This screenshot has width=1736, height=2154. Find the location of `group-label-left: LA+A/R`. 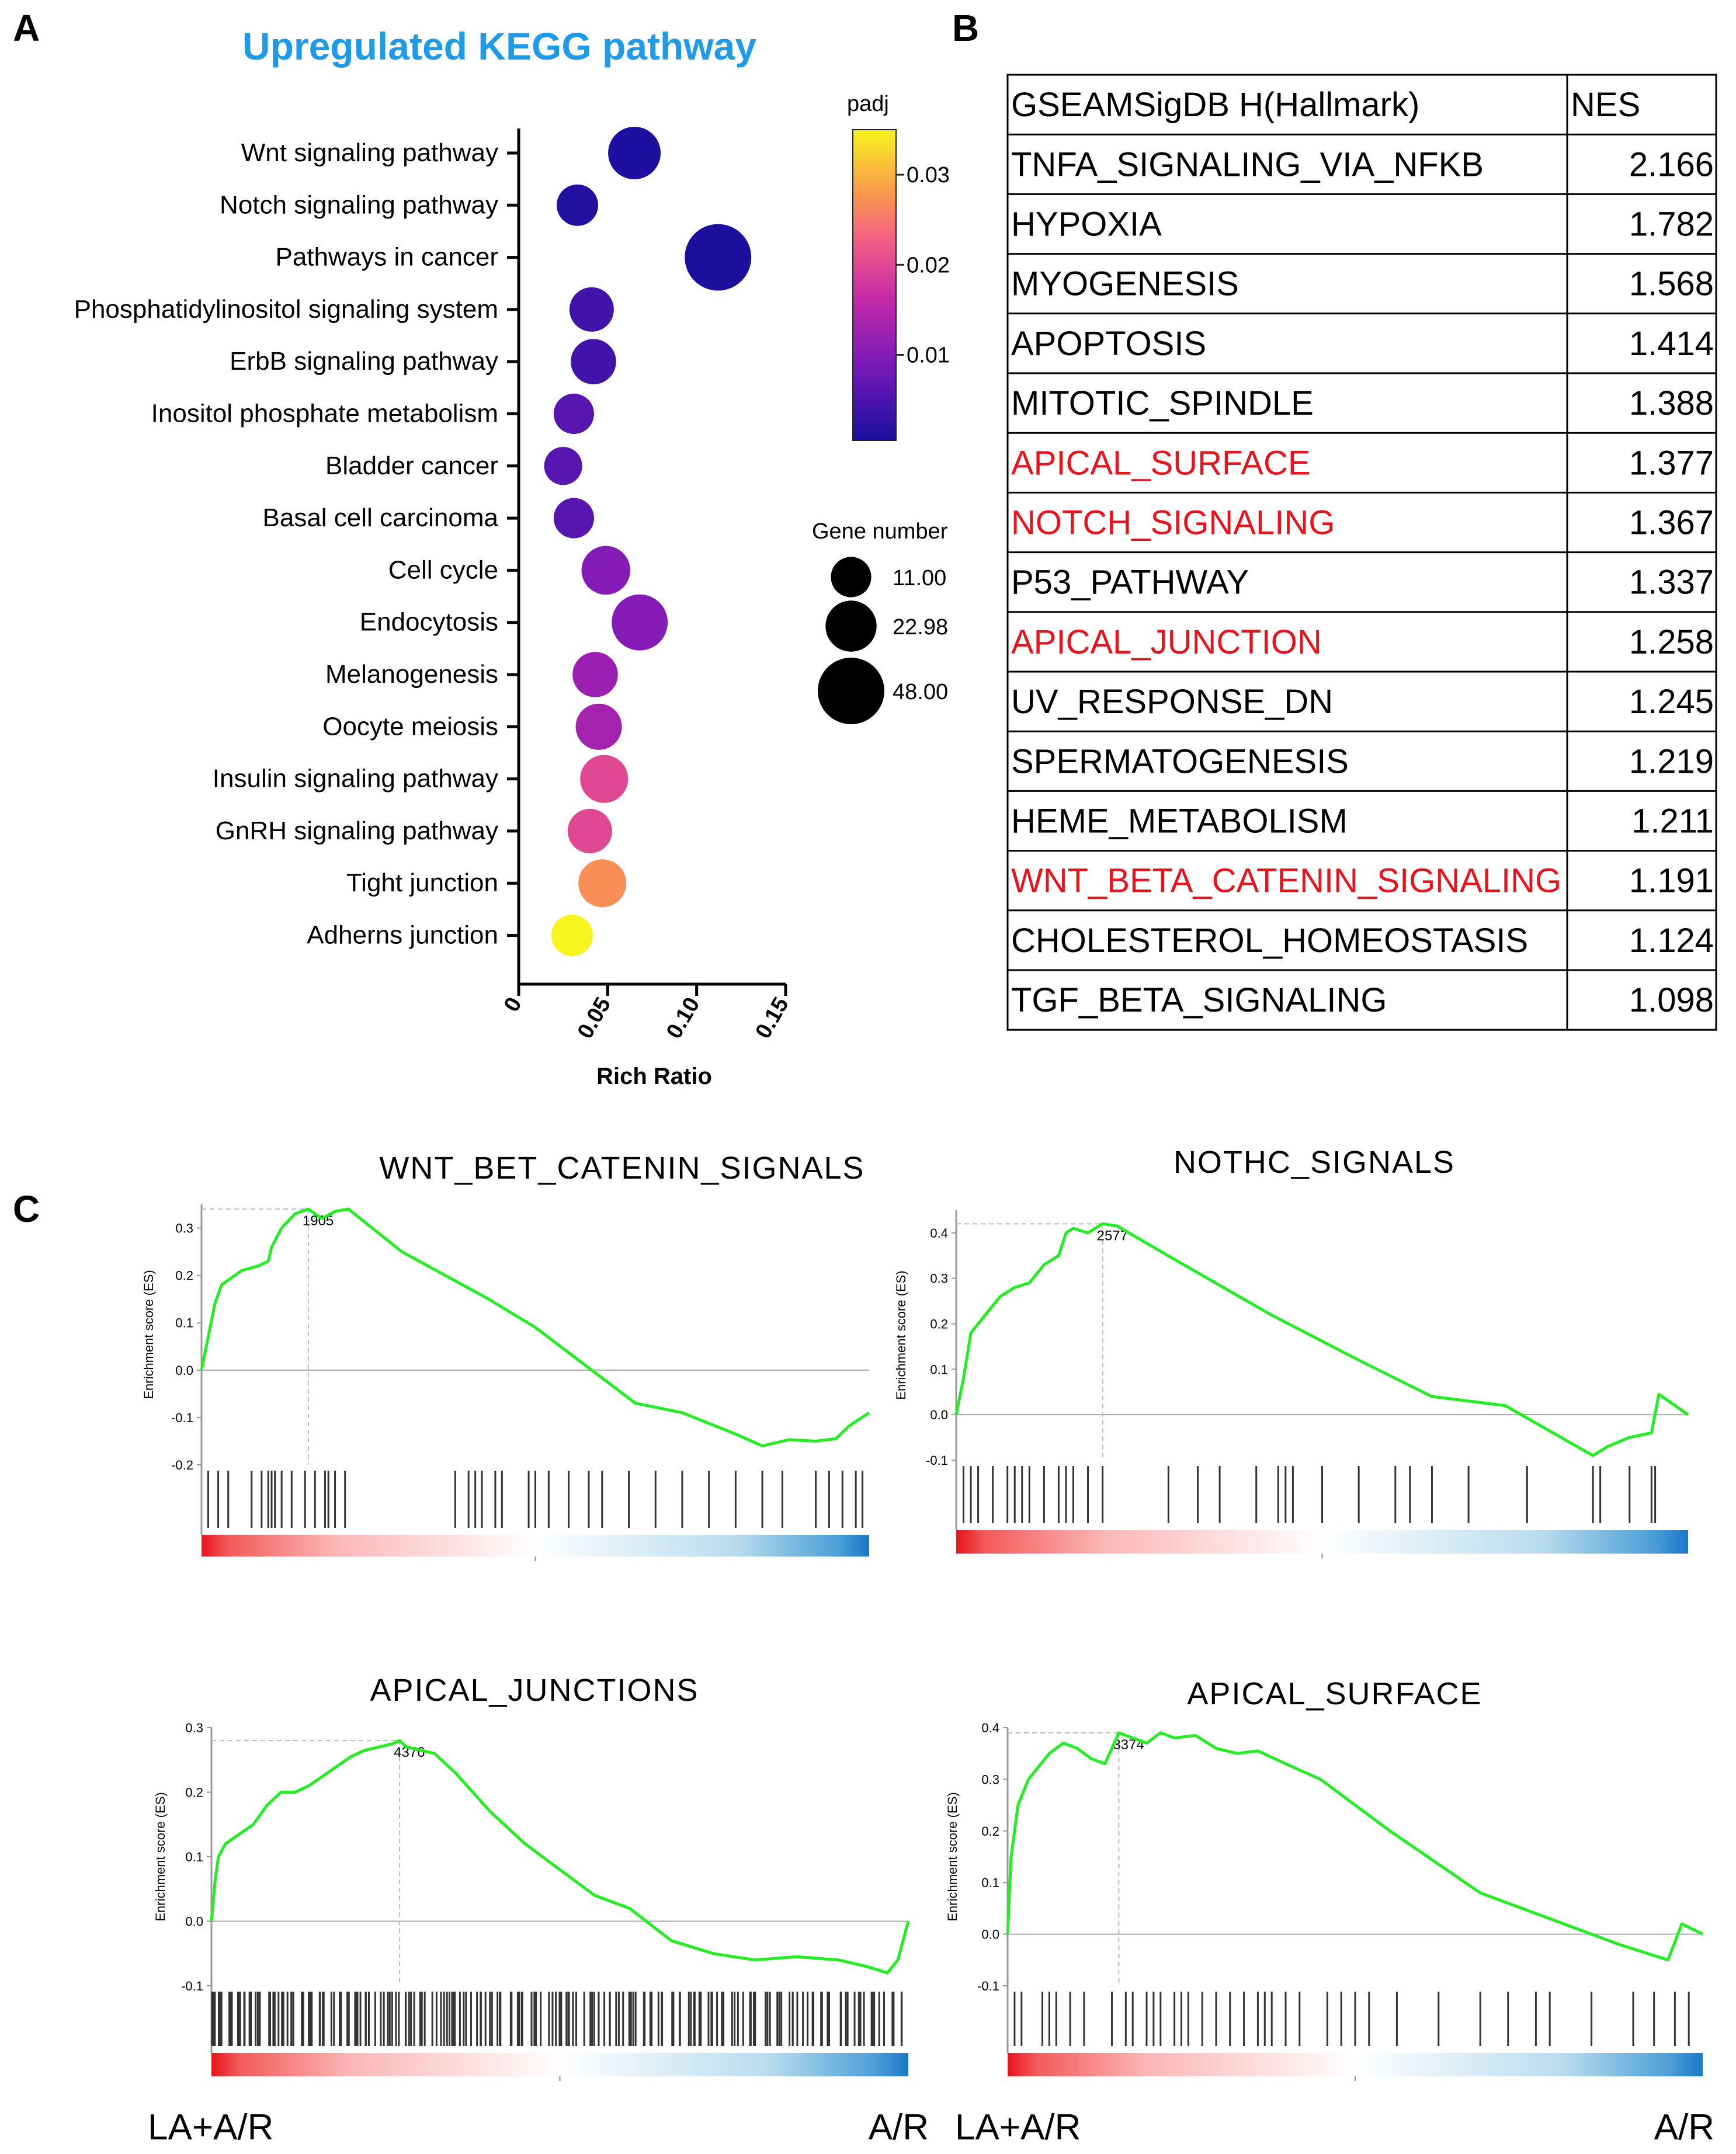

group-label-left: LA+A/R is located at coordinates (1018, 2127).